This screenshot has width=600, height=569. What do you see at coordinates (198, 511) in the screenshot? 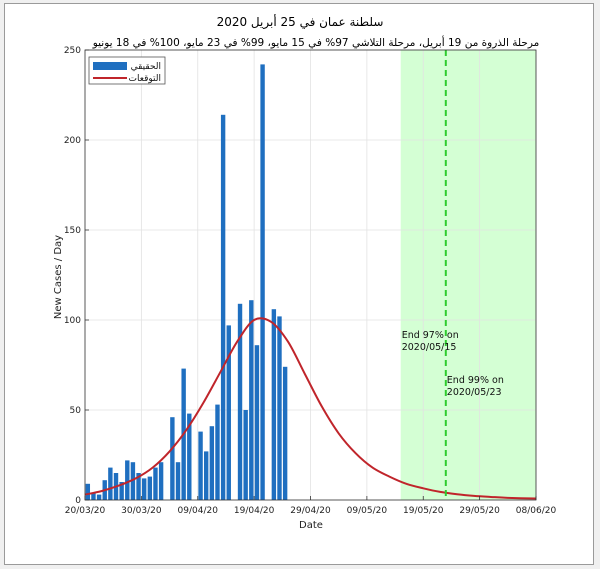
I see `x-tick-label: 09/04/20` at bounding box center [198, 511].